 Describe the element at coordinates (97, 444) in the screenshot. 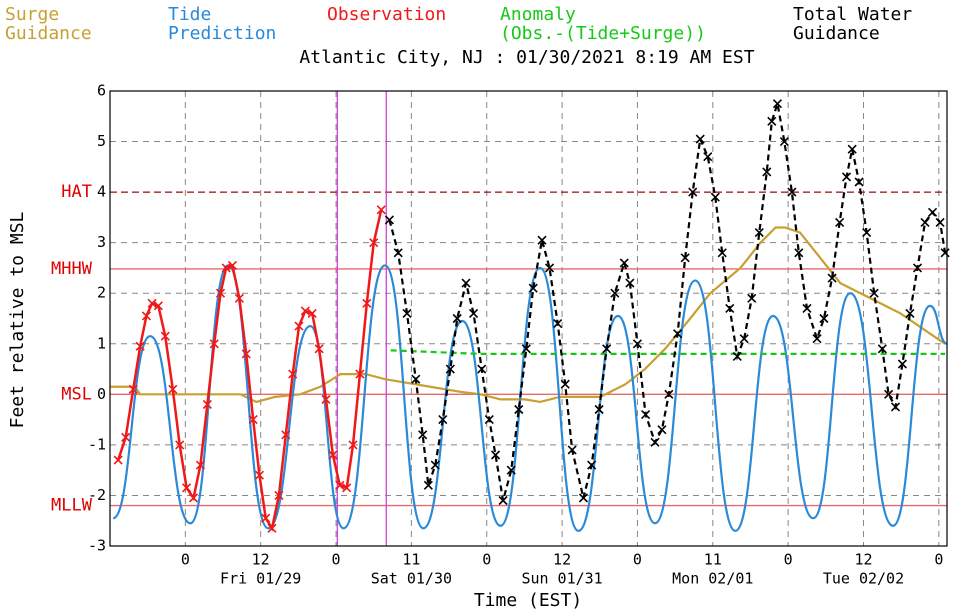

I see `y-tick-label: -1` at that location.